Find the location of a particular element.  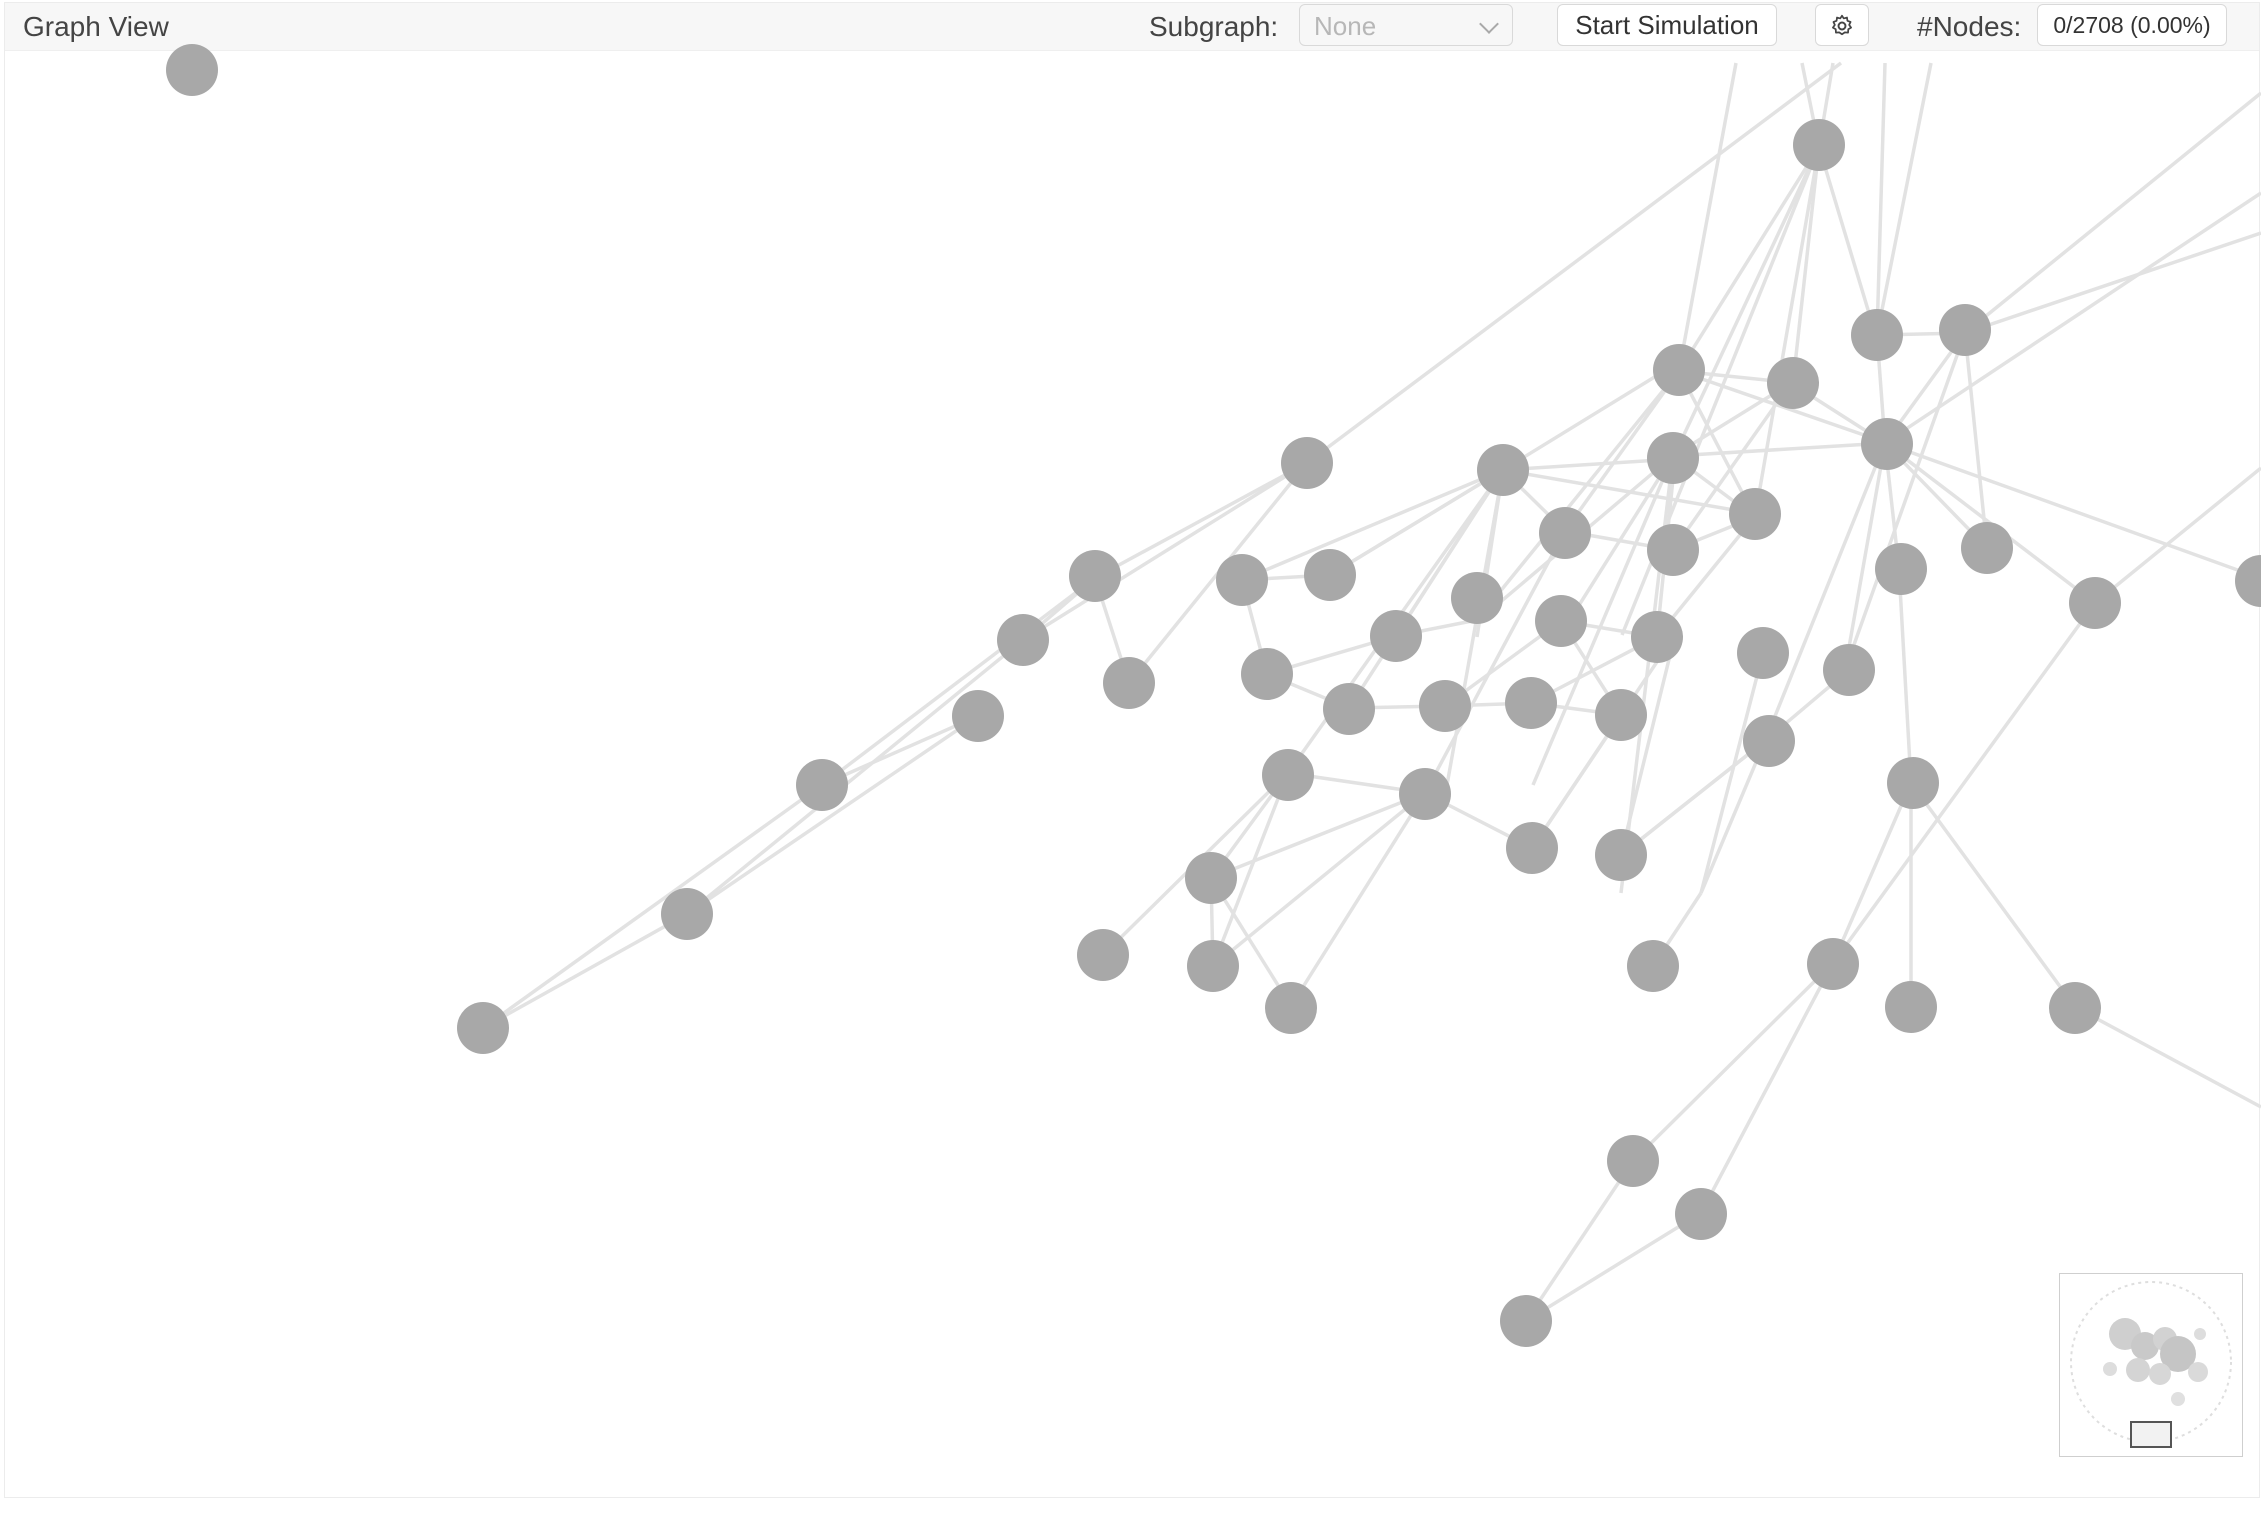

minimap is located at coordinates (2151, 1365).